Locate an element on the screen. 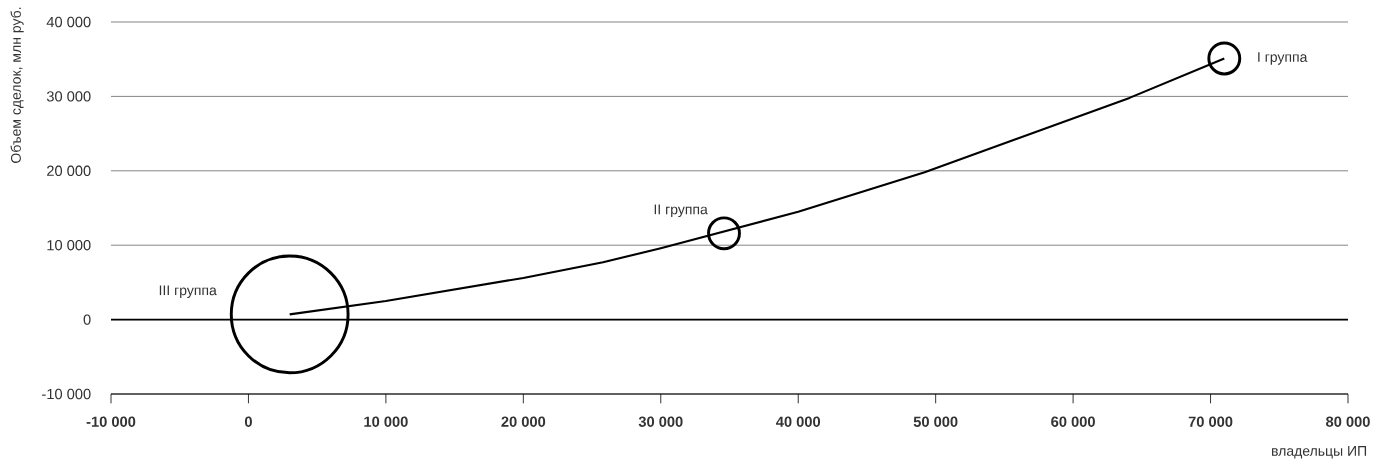 The width and height of the screenshot is (1375, 465). x-tick-label: 40 000 is located at coordinates (798, 421).